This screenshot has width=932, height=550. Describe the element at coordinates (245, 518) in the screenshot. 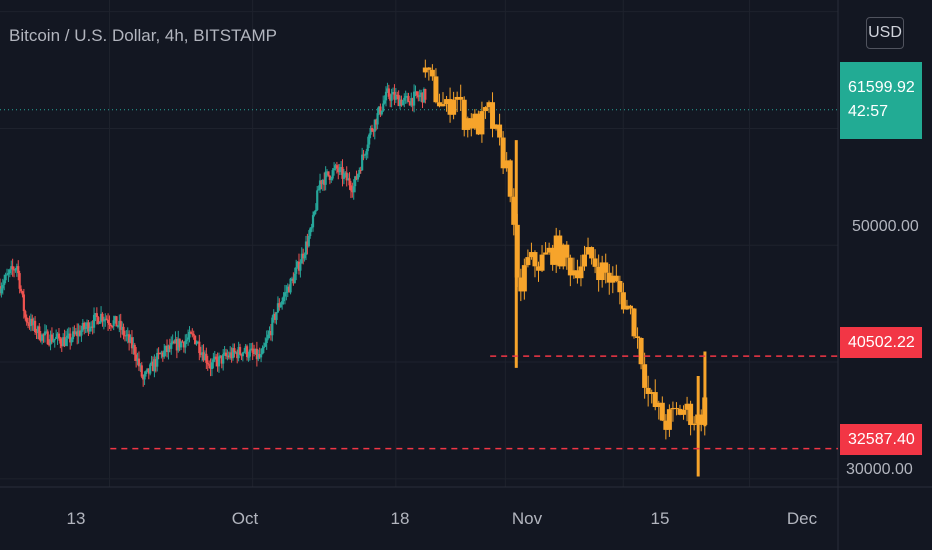

I see `x-tick-label: Oct` at that location.